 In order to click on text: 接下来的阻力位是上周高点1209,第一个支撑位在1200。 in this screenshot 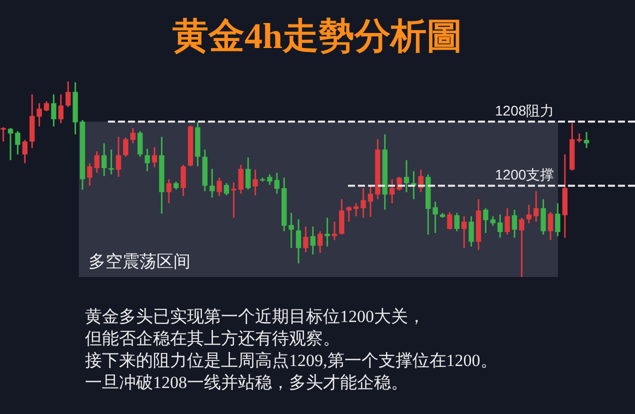, I will do `click(291, 360)`.